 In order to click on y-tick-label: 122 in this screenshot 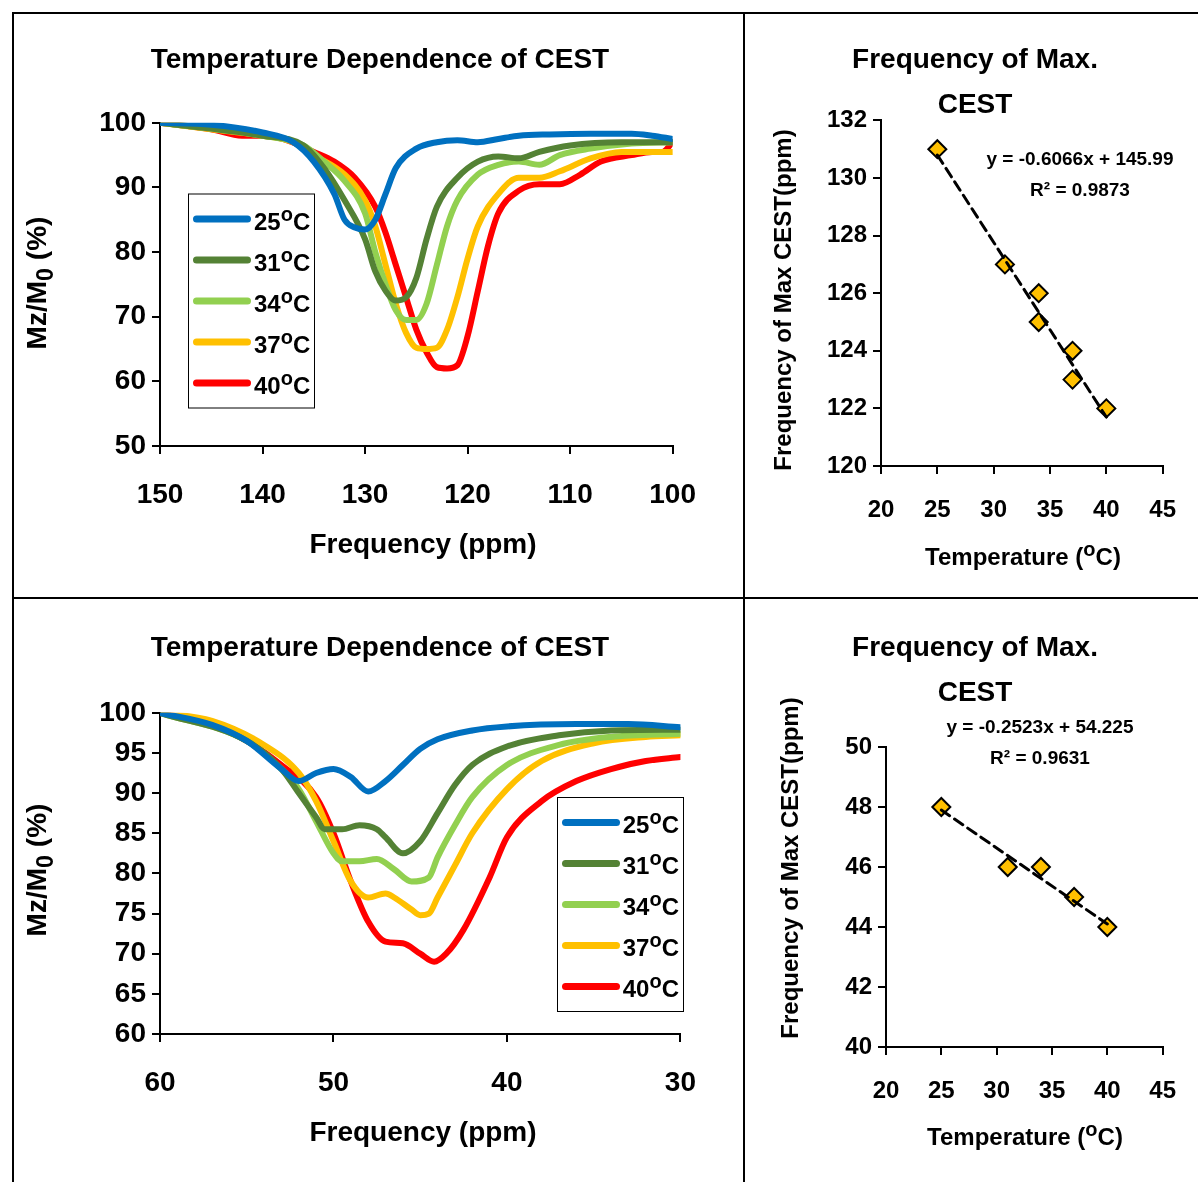, I will do `click(846, 407)`.